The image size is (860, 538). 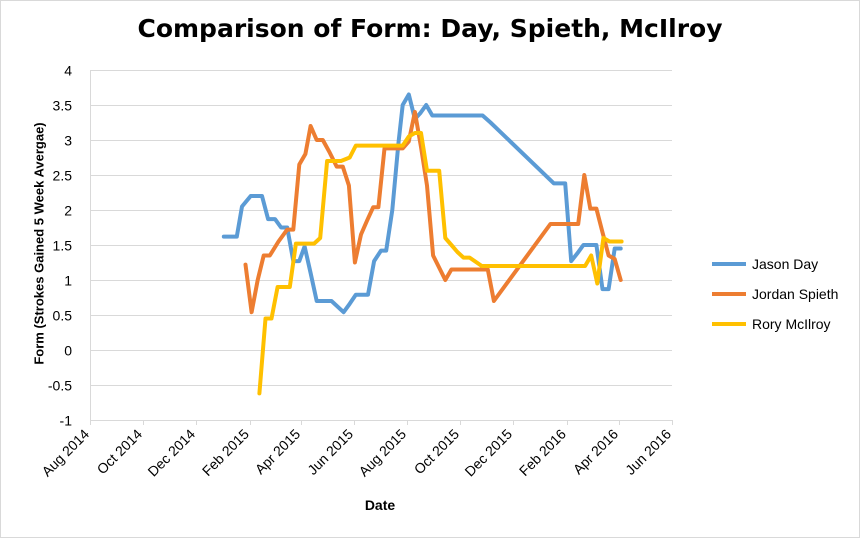 What do you see at coordinates (120, 452) in the screenshot?
I see `x-tick-label: Oct 2014` at bounding box center [120, 452].